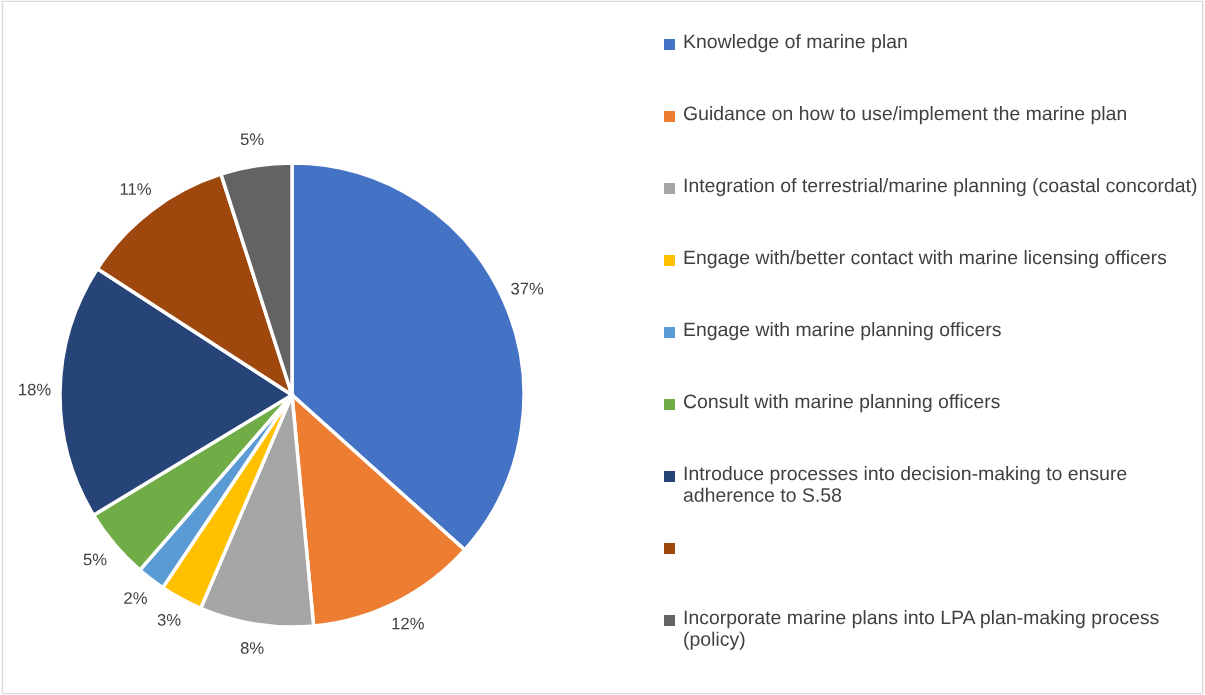 The height and width of the screenshot is (695, 1205). What do you see at coordinates (408, 623) in the screenshot?
I see `data-label: 12%` at bounding box center [408, 623].